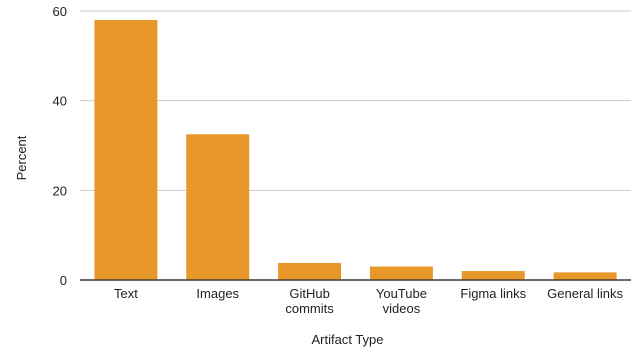  I want to click on x-axis-title: Artifact Type, so click(347, 339).